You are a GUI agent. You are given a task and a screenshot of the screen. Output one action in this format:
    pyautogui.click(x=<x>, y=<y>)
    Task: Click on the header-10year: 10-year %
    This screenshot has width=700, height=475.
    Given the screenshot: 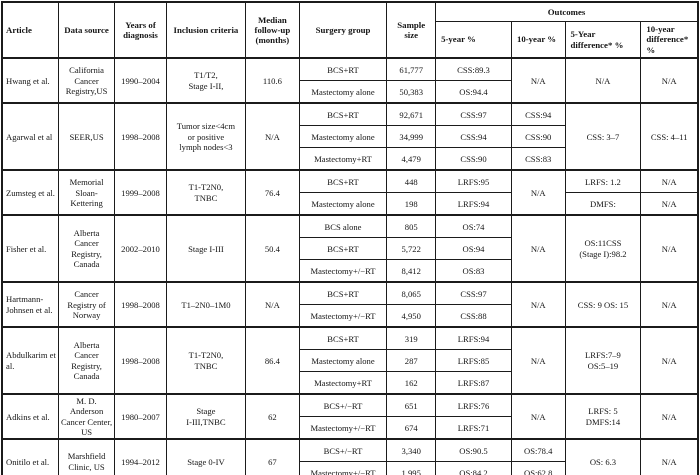 What is the action you would take?
    pyautogui.click(x=538, y=40)
    